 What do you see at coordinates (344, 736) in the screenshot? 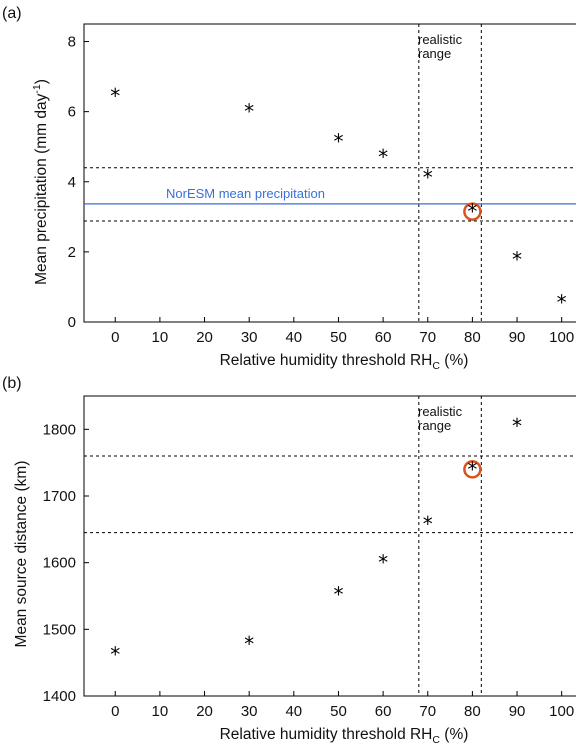
I see `panel-b-x-axis-title: Relative humidity threshold RHC (%)` at bounding box center [344, 736].